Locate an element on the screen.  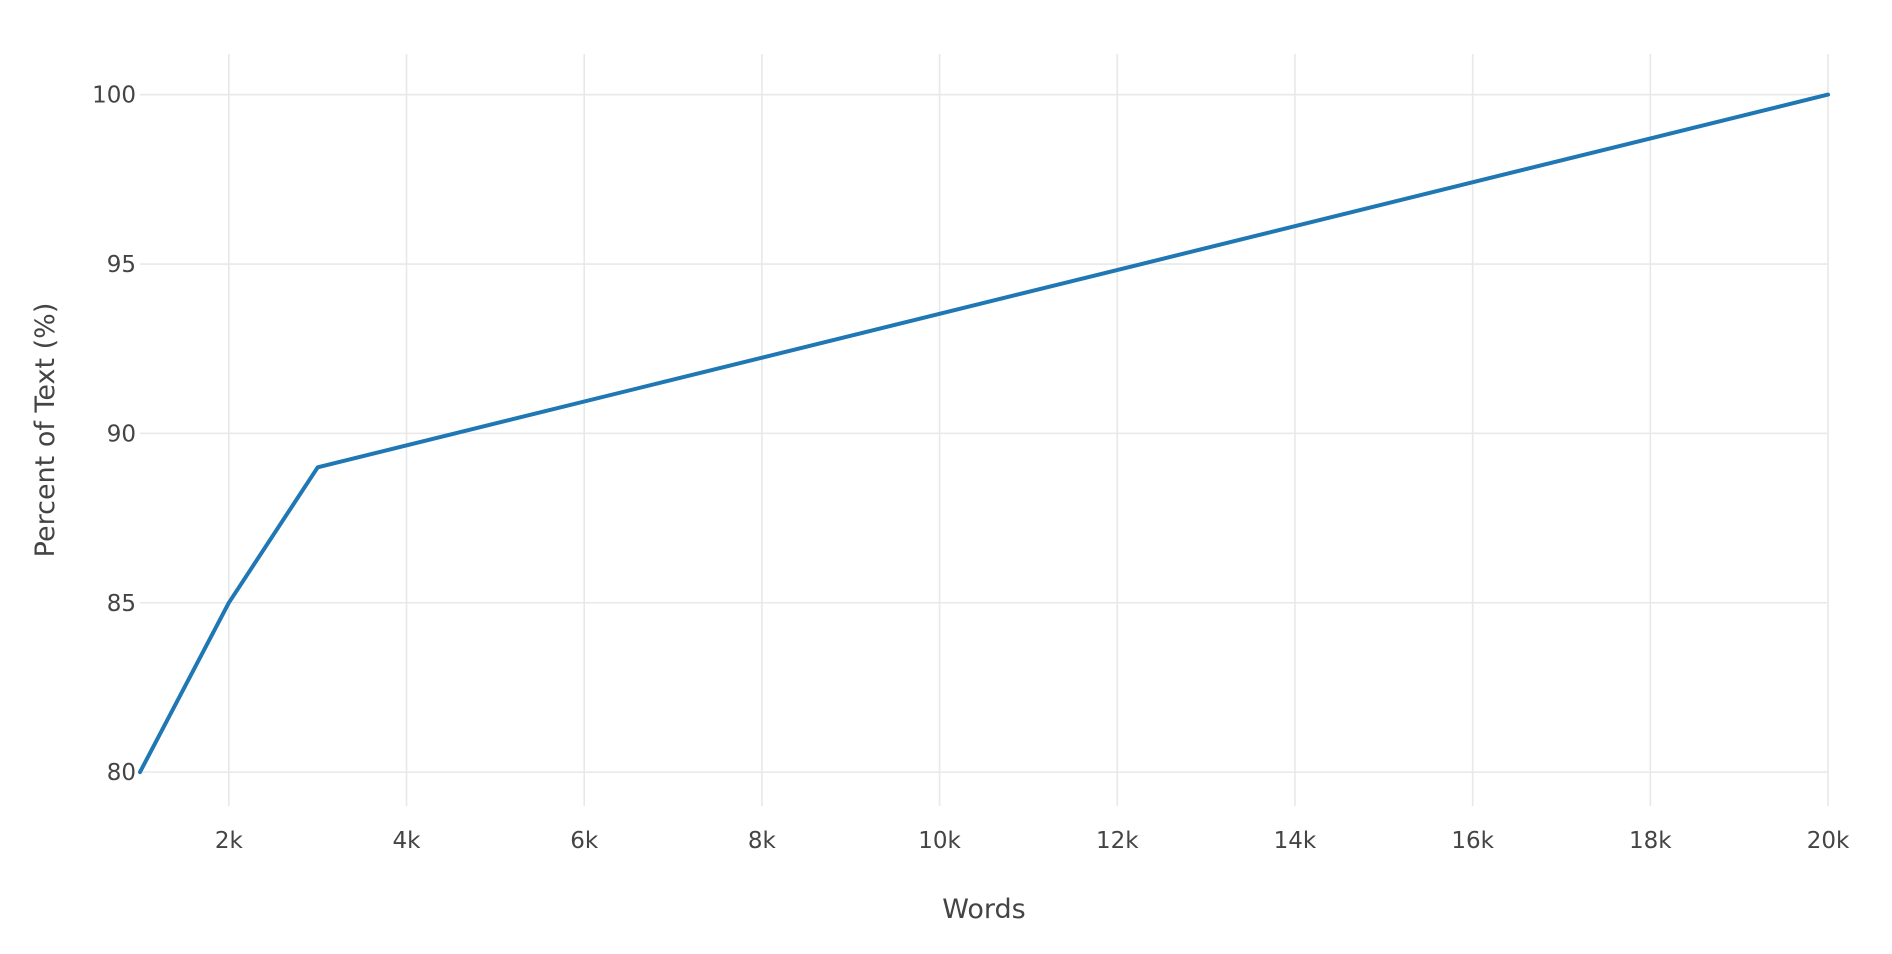
x-tick-label: 8k is located at coordinates (762, 841).